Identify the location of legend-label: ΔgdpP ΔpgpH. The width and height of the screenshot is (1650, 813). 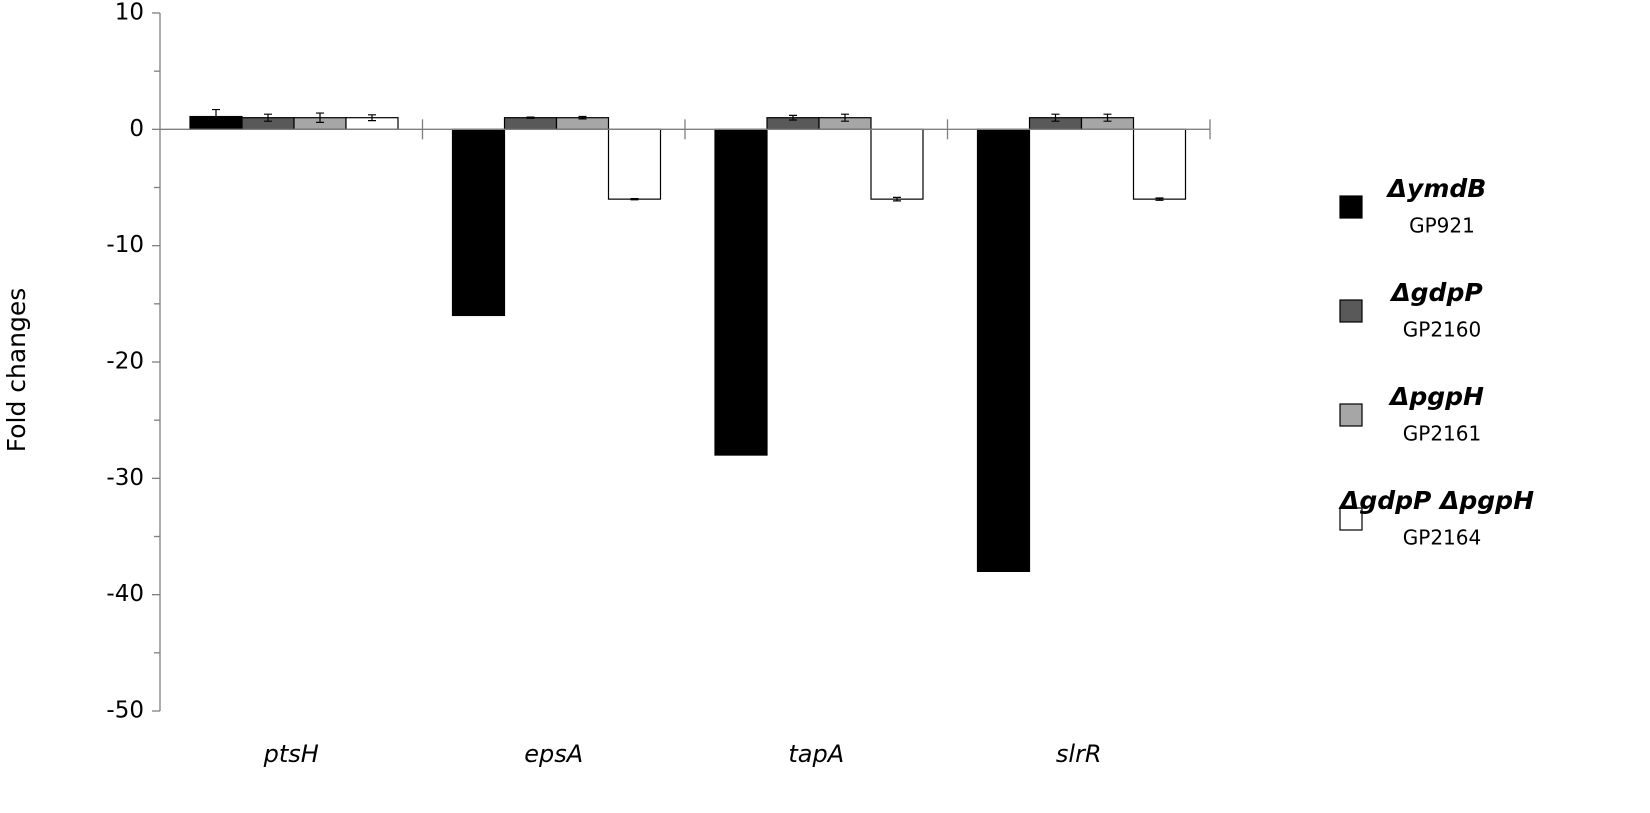
(1436, 500).